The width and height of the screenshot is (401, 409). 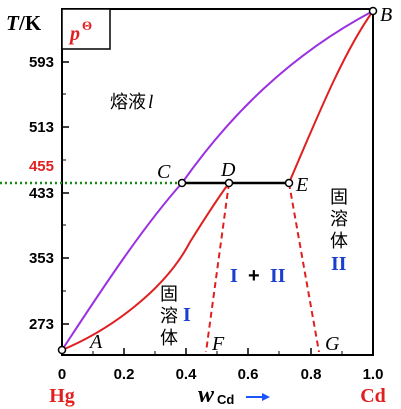 I want to click on point-d-label: D, so click(x=228, y=170).